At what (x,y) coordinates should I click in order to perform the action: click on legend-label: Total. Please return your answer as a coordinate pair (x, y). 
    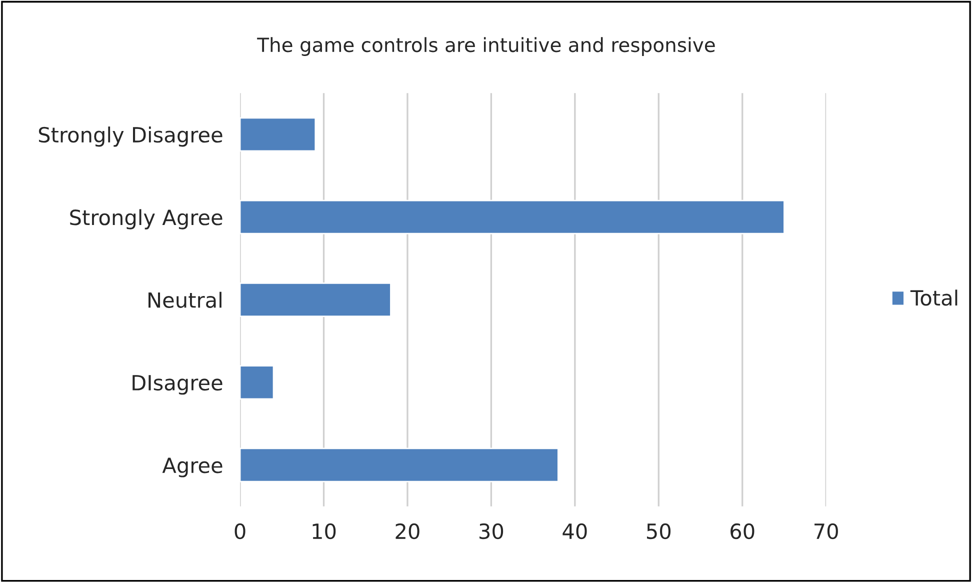
    Looking at the image, I should click on (934, 298).